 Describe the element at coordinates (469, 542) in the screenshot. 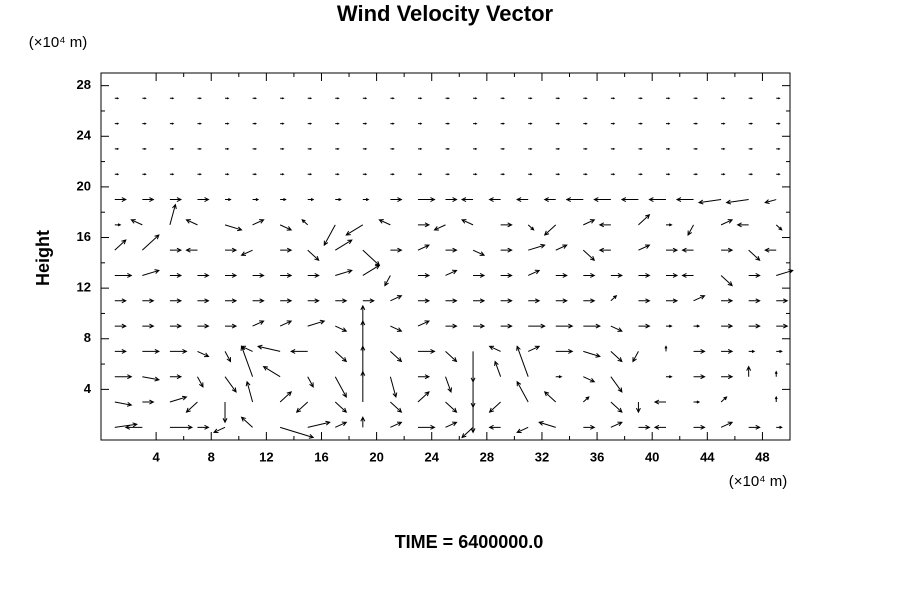

I see `time-label: TIME = 6400000.0` at that location.